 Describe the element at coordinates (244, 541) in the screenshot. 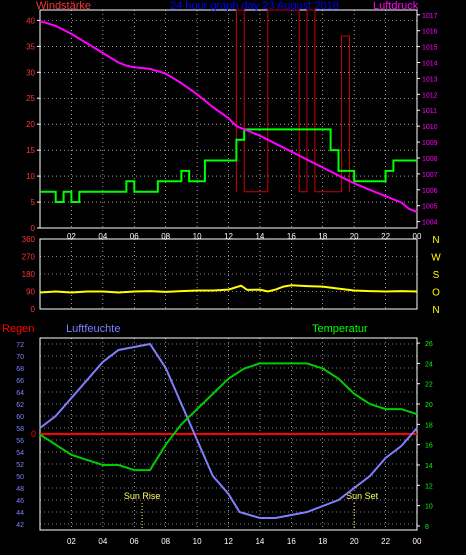

I see `hour-axis-bottom: 02 04 06 08 10 12 14 16 18 20 22 00` at that location.